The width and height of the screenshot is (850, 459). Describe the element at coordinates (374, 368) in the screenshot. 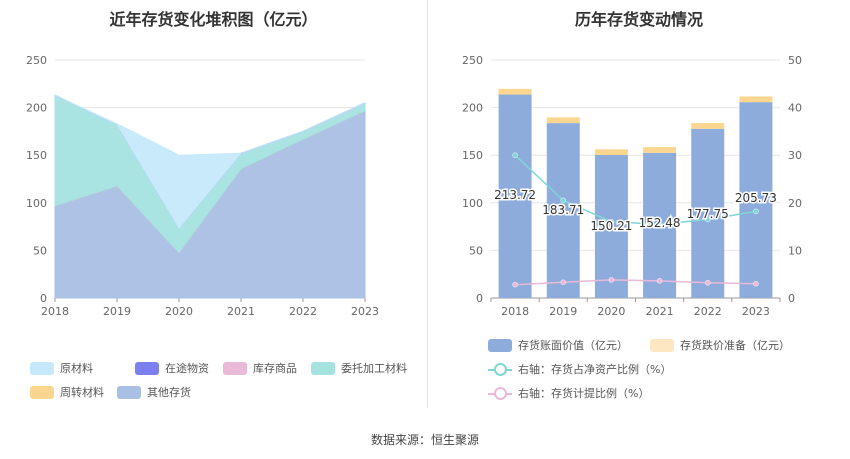

I see `legend-label: 委托加工材料` at that location.